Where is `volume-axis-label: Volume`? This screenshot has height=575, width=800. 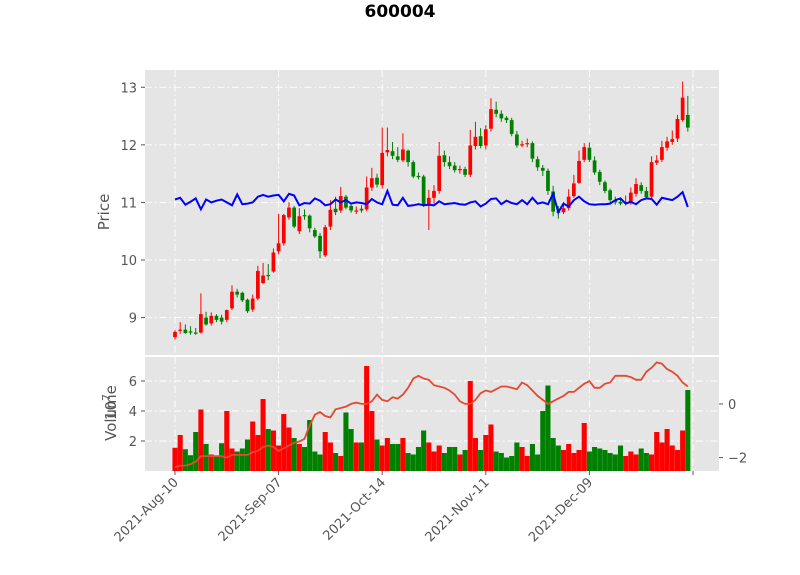 volume-axis-label: Volume is located at coordinates (111, 413).